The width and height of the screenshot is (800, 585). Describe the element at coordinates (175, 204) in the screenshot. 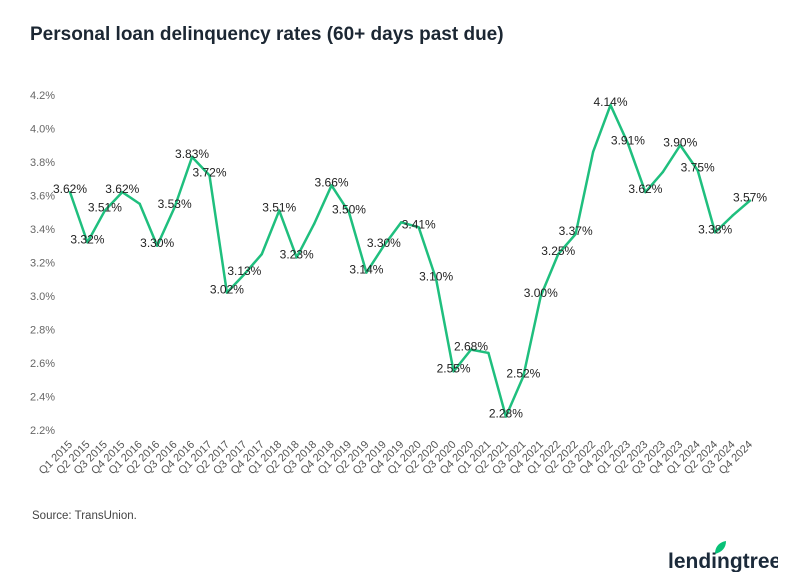

I see `data-label: 3.53%` at that location.